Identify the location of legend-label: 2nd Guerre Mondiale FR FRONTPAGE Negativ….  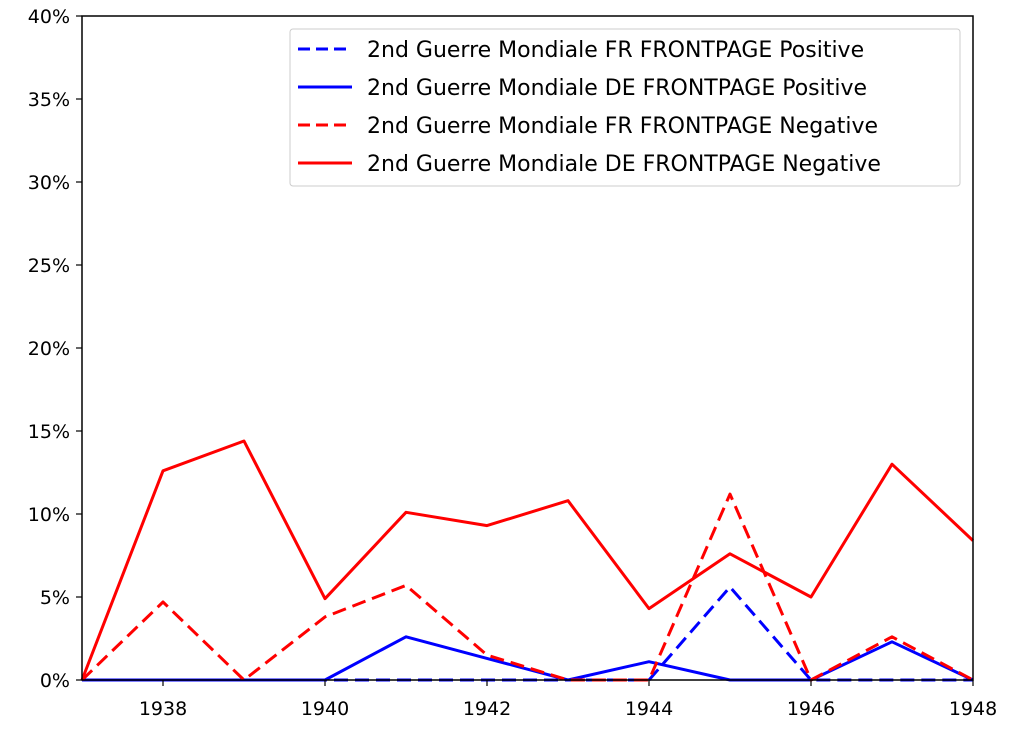
(622, 126).